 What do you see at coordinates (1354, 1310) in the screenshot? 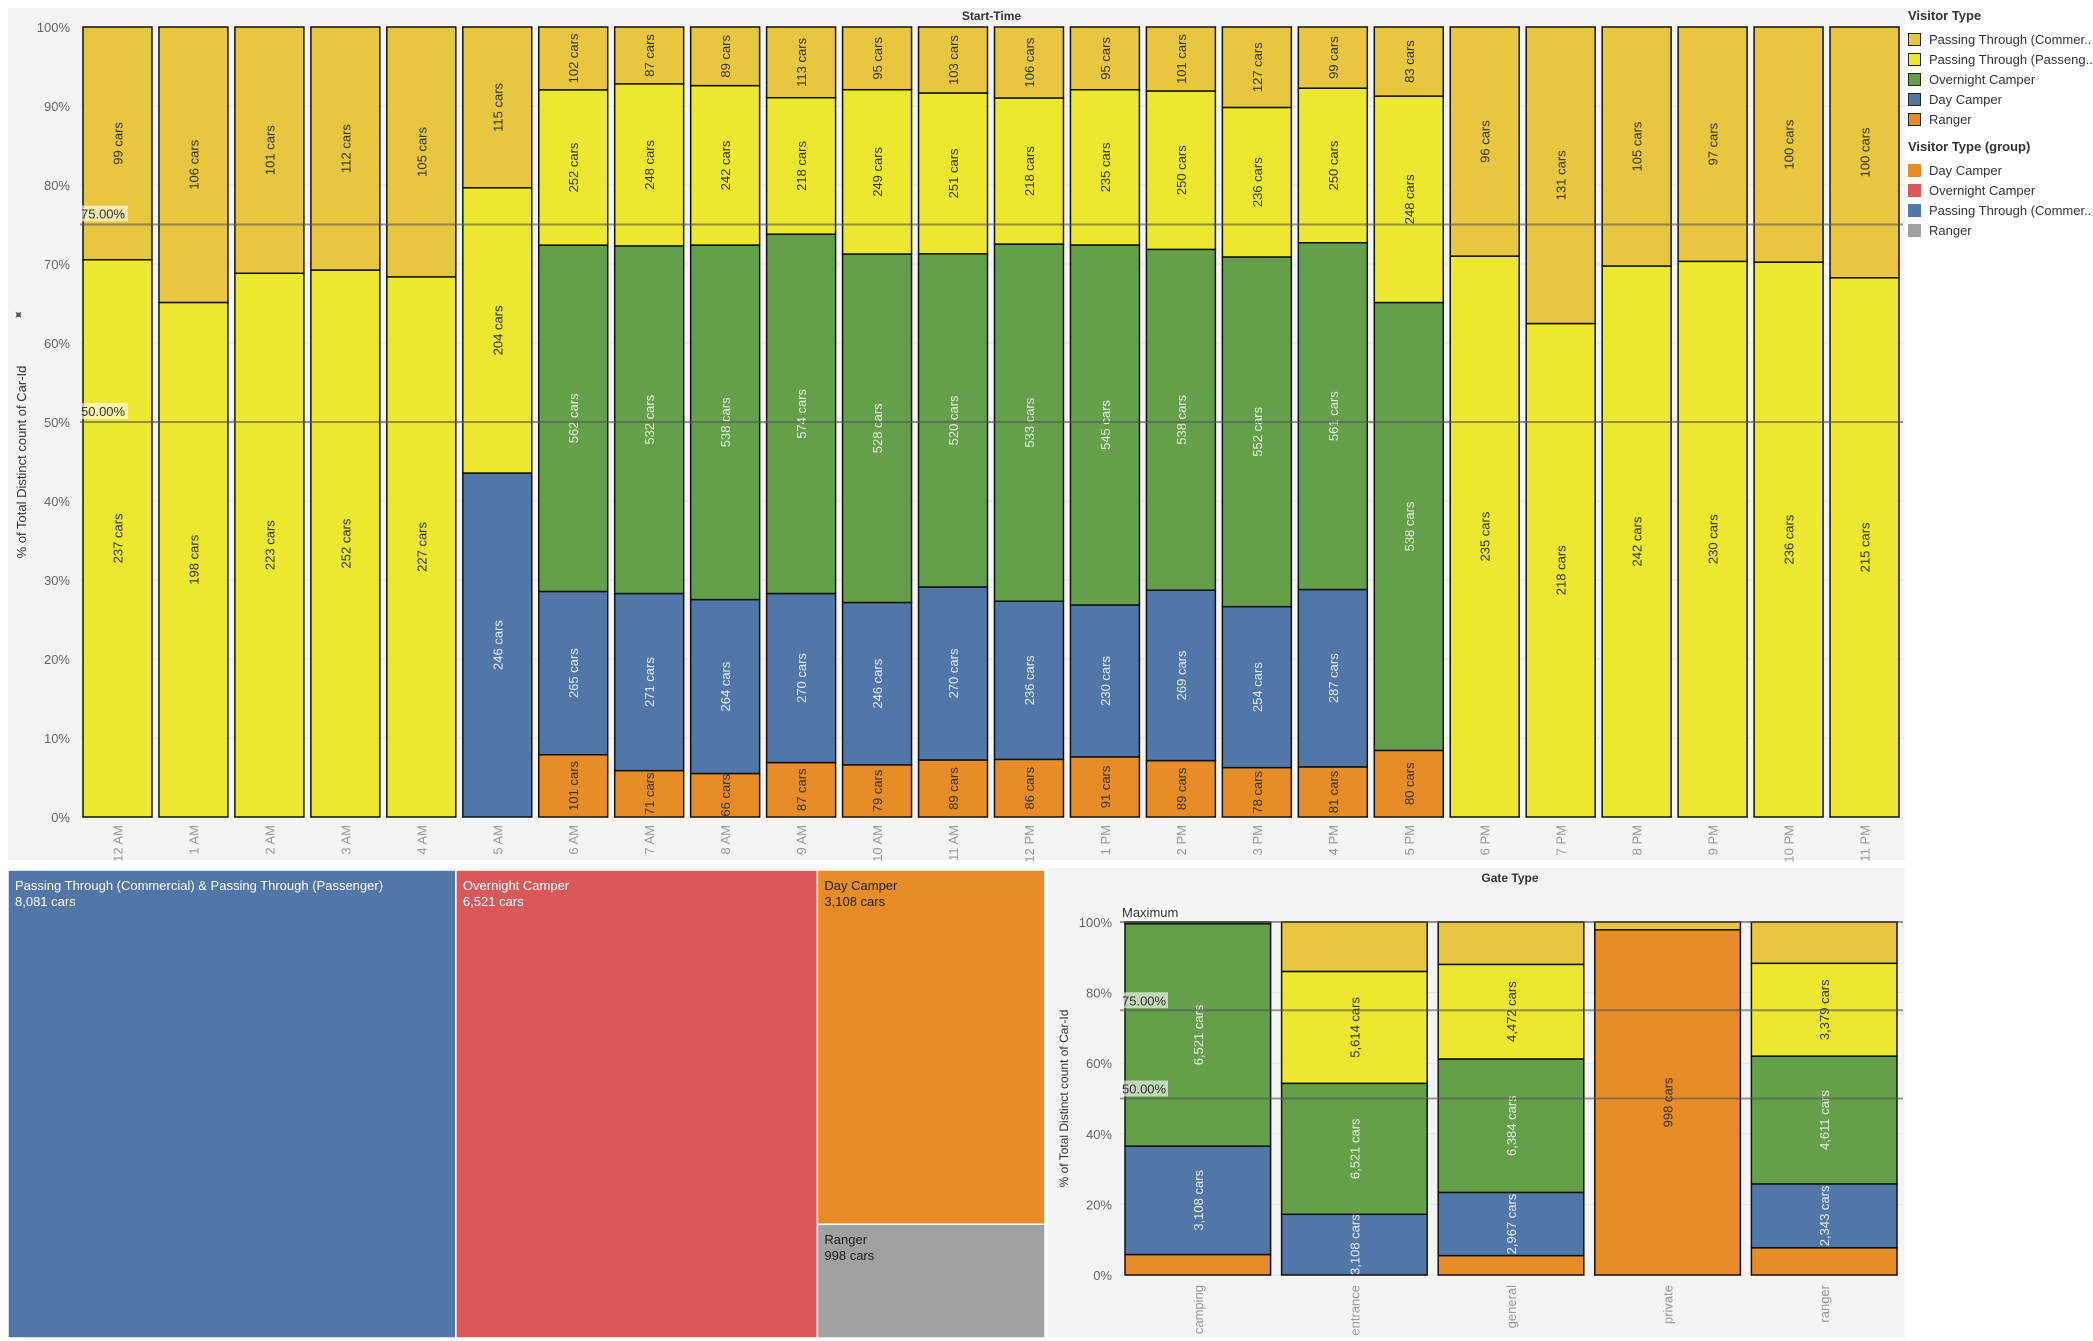
I see `x-tick-label: entrance` at bounding box center [1354, 1310].